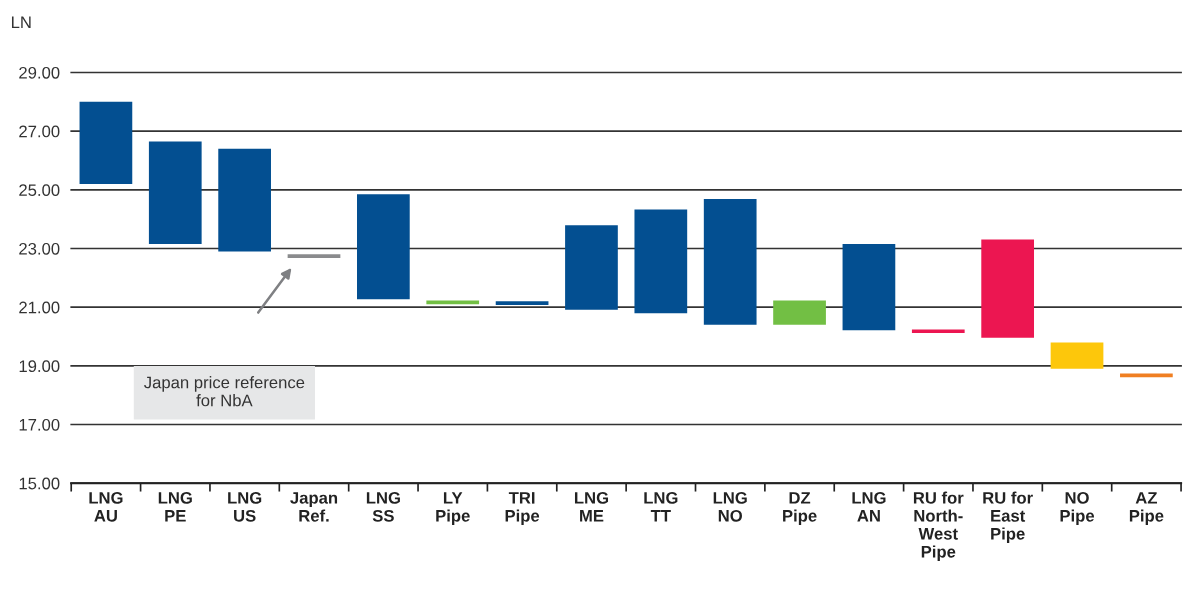 This screenshot has width=1187, height=604. Describe the element at coordinates (245, 506) in the screenshot. I see `x-tick-label: LNG US` at that location.